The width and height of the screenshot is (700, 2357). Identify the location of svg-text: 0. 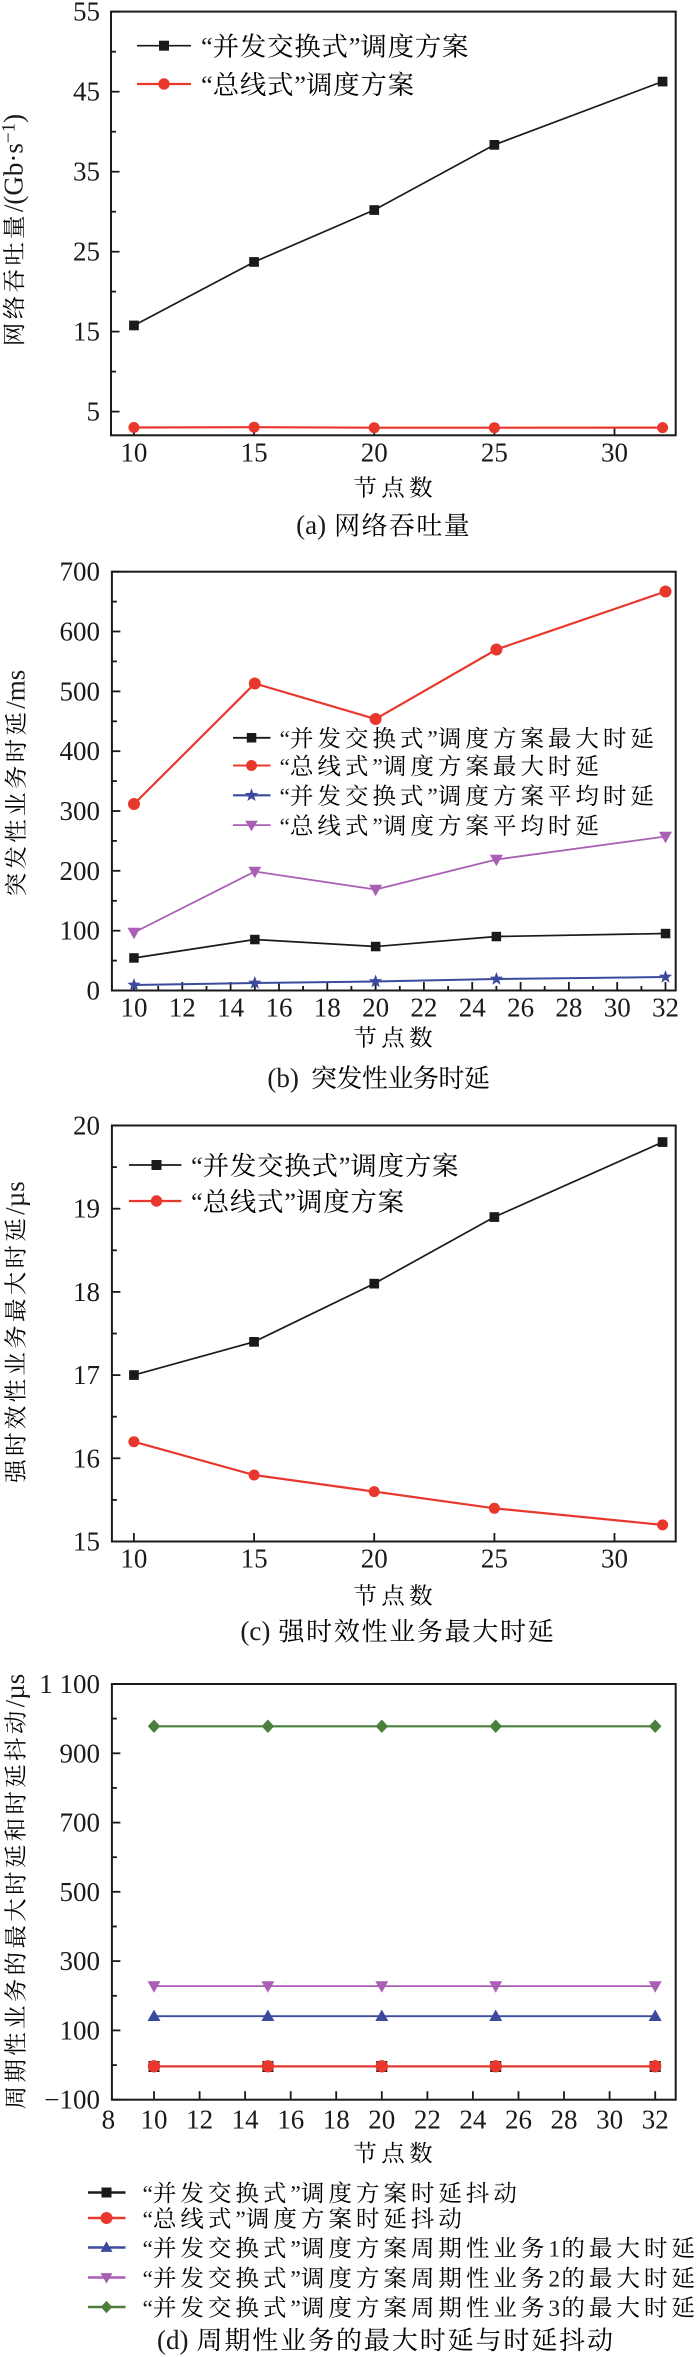
(94, 991).